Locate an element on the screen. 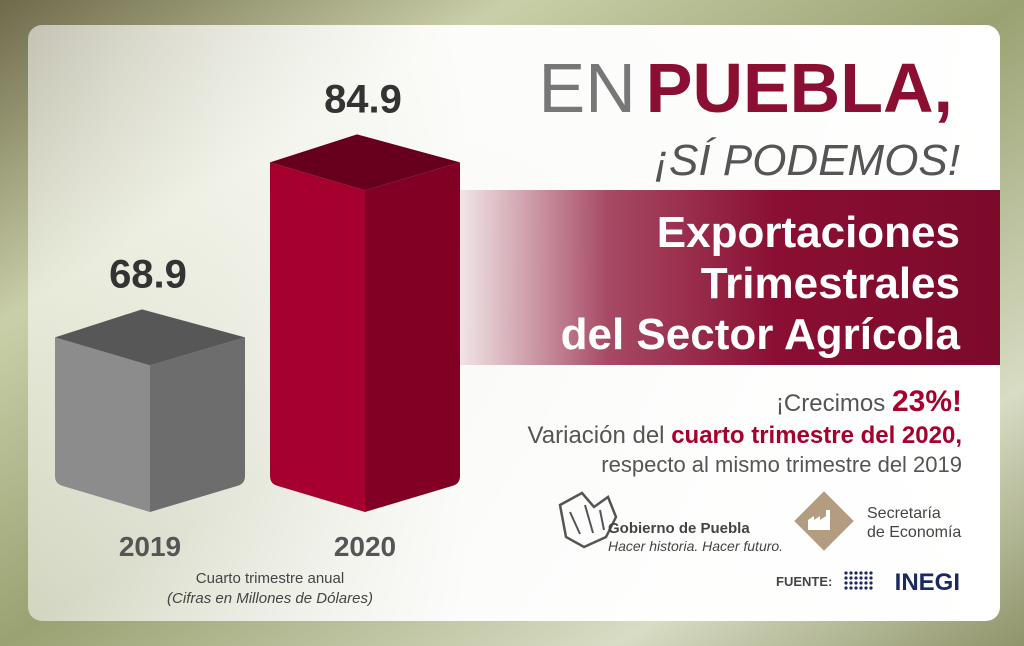  header-main: PUEBLA, is located at coordinates (799, 88).